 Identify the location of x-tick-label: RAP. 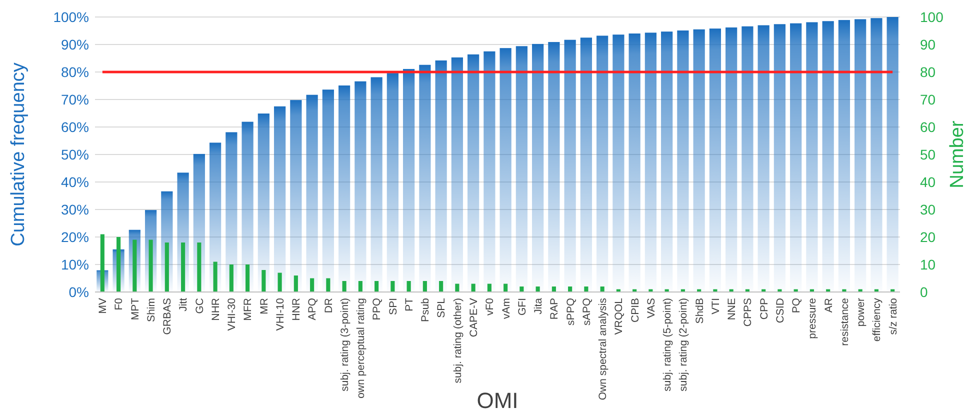
(554, 309).